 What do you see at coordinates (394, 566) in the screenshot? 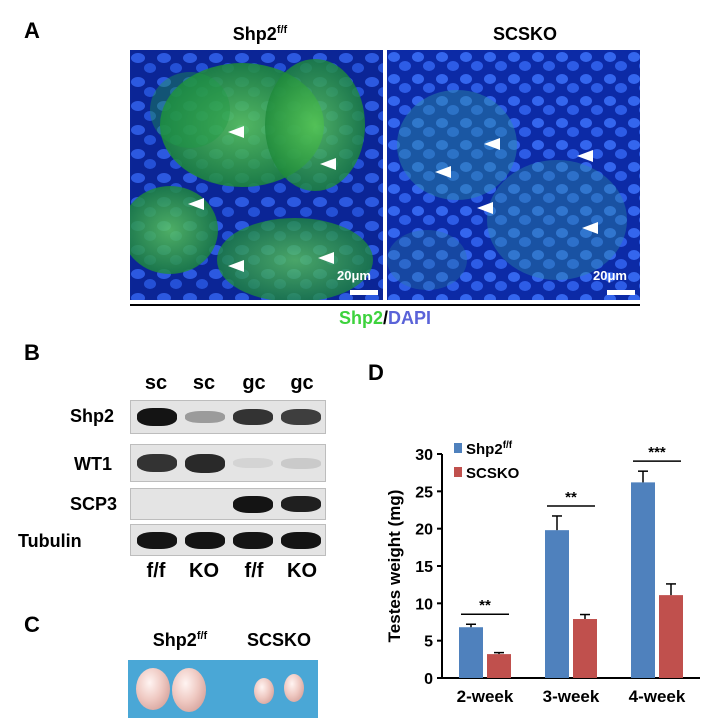
I see `y-axis-label: Testes weight (mg)` at bounding box center [394, 566].